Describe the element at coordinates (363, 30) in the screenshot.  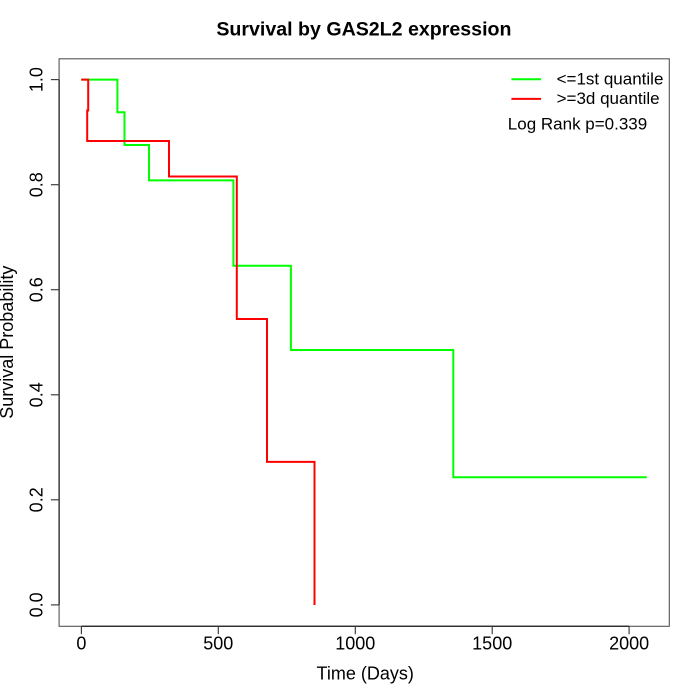
I see `svg-text: Survival by GAS2L2 expression` at that location.